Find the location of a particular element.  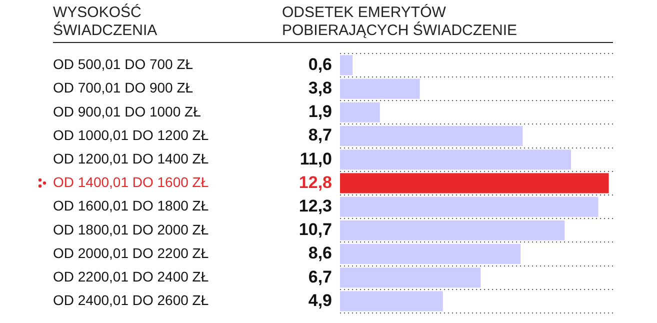

y-tick-label: OD 500,01 DO 700 ZŁ is located at coordinates (123, 64).